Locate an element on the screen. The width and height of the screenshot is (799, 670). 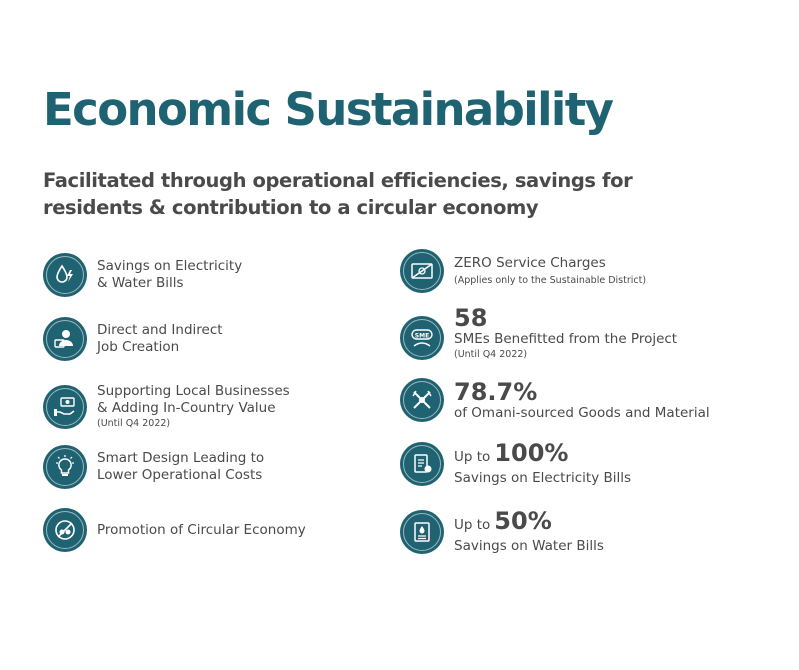
right-item-water-savings: Up to 50% Savings on Water Bills is located at coordinates (502, 531).